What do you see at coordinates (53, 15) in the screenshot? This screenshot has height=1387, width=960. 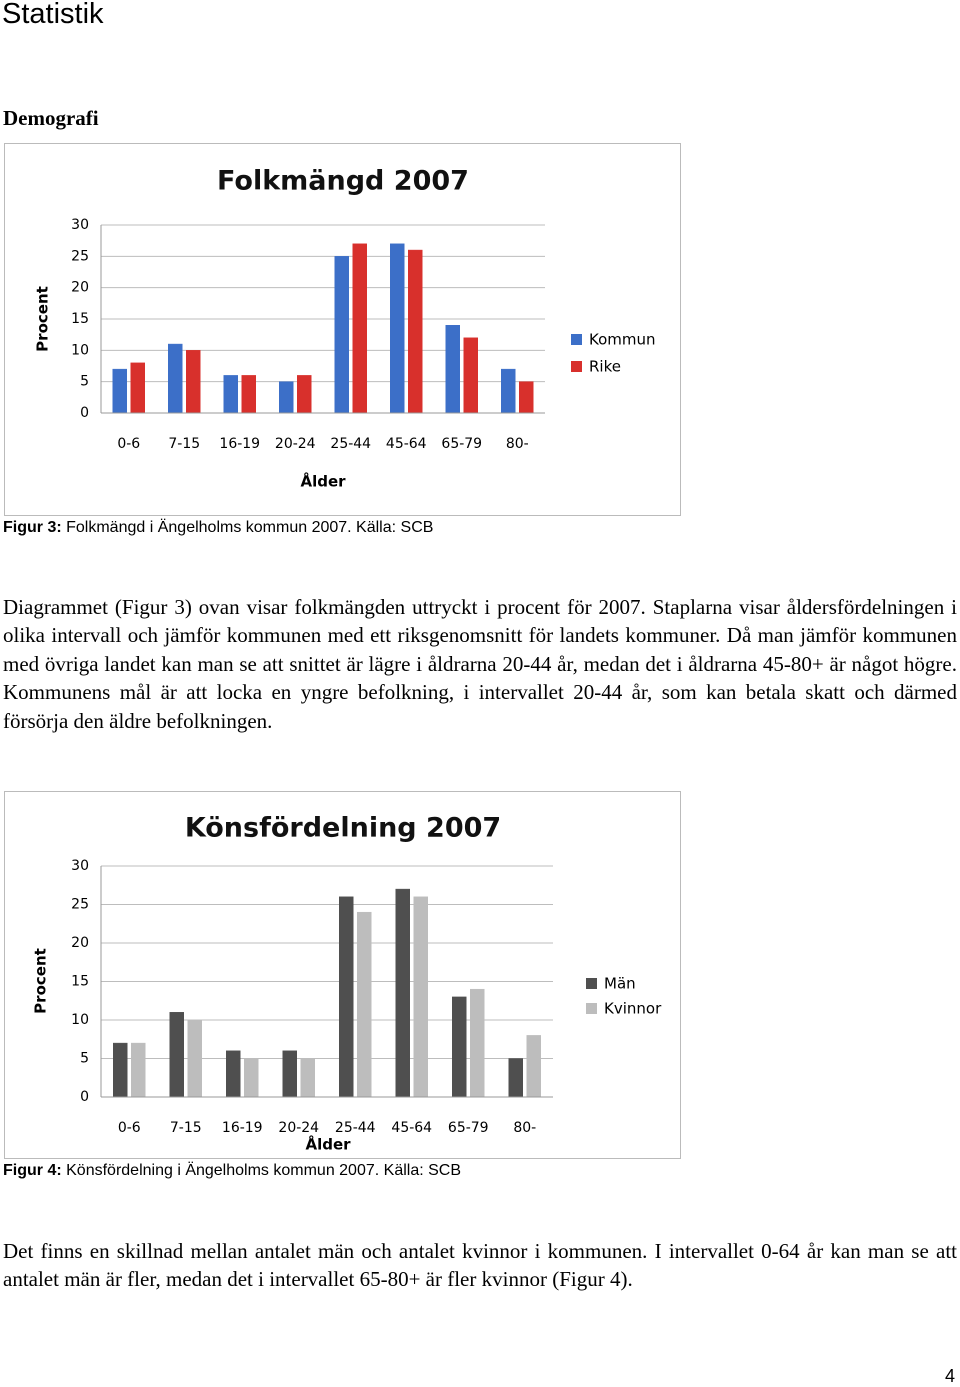 I see `page-title: Statistik` at bounding box center [53, 15].